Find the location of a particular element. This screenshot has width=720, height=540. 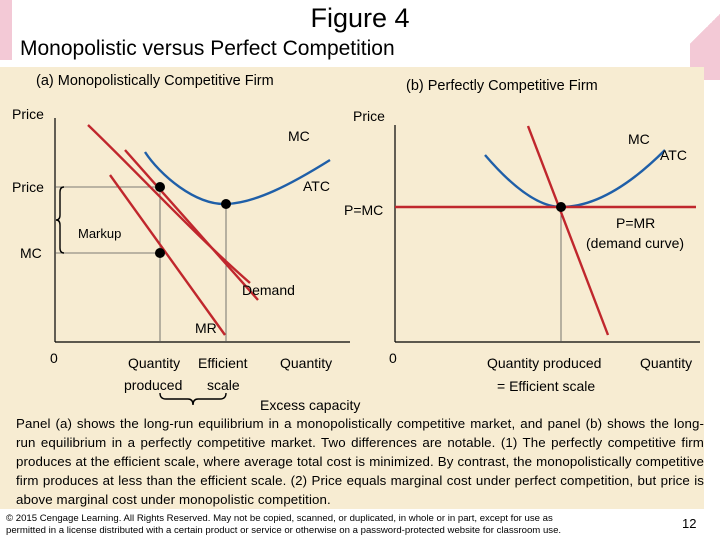

corner-decoration-left is located at coordinates (6, 30).